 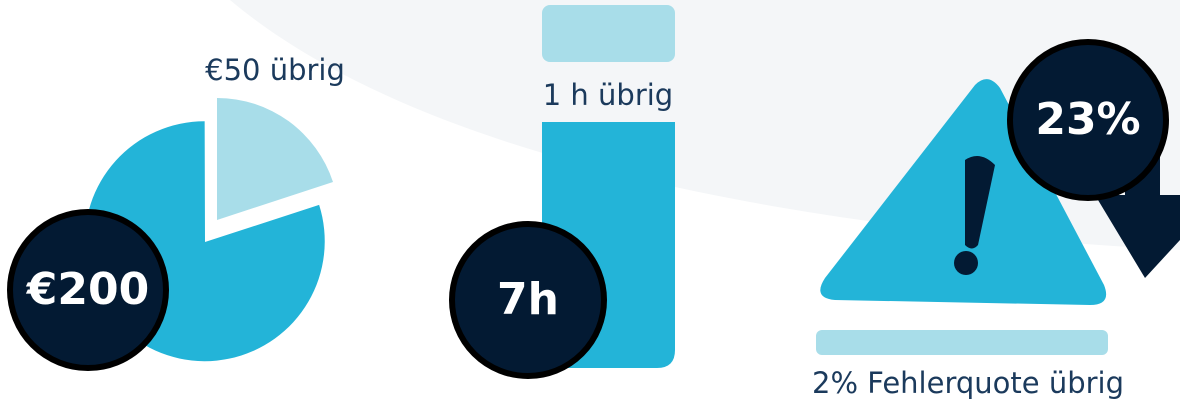 What do you see at coordinates (275, 70) in the screenshot?
I see `budget-remaining-label: €50 übrig` at bounding box center [275, 70].